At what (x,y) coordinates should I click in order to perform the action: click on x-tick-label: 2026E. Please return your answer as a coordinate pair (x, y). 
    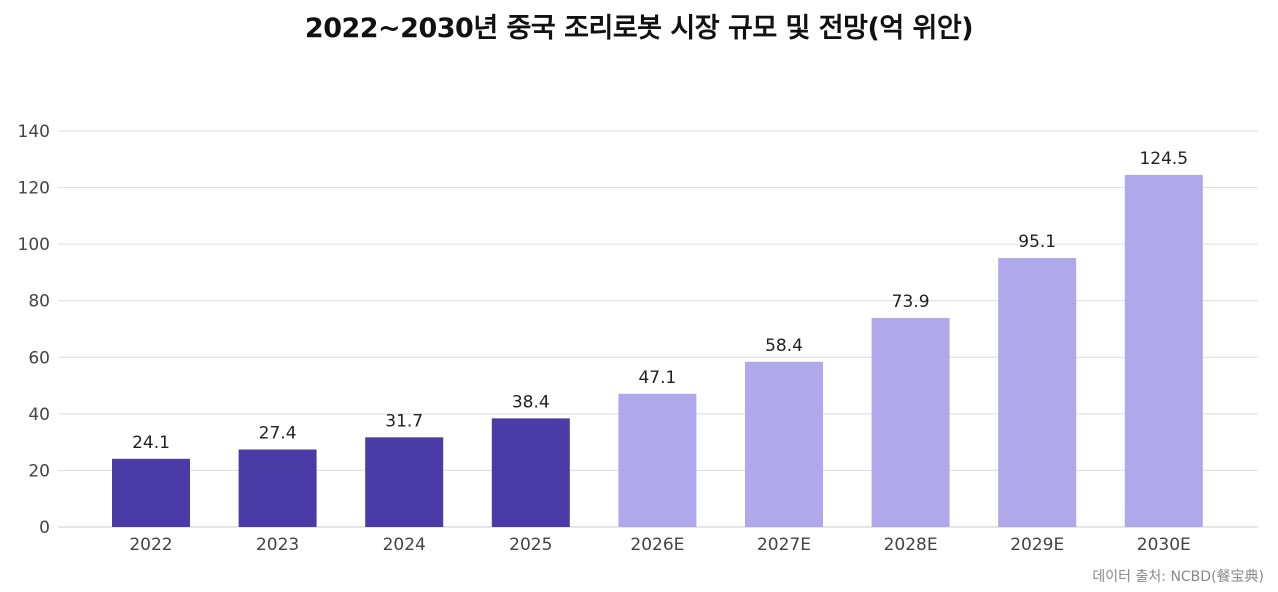
    Looking at the image, I should click on (657, 545).